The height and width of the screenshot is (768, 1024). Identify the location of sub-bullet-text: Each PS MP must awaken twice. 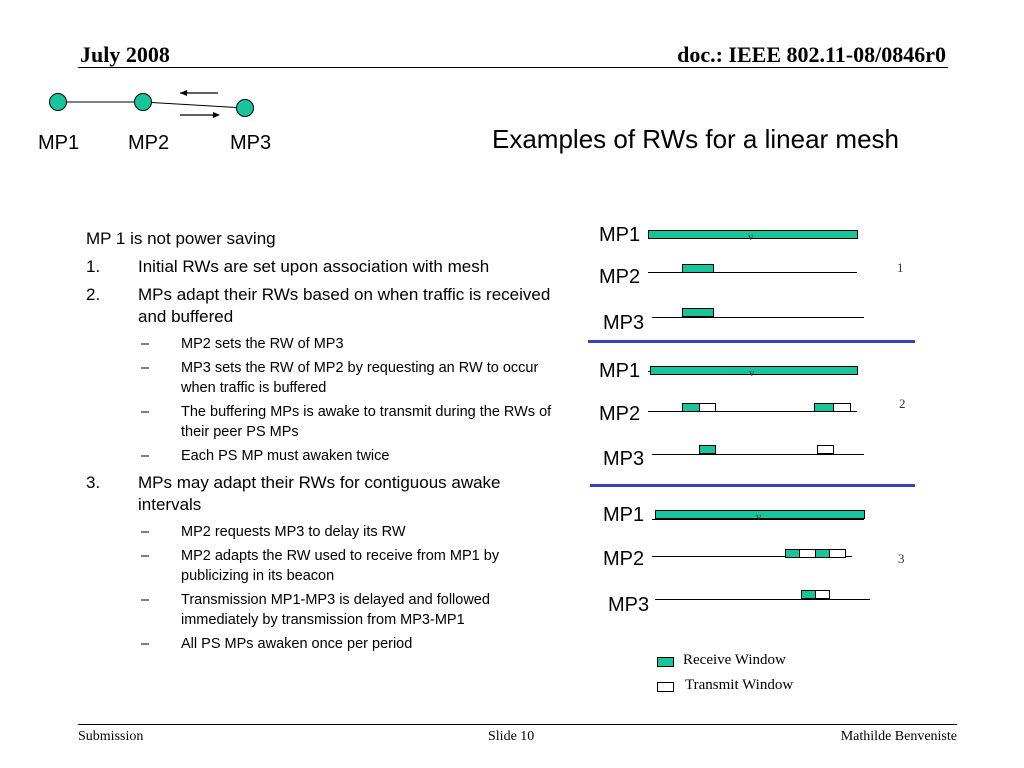
(285, 456).